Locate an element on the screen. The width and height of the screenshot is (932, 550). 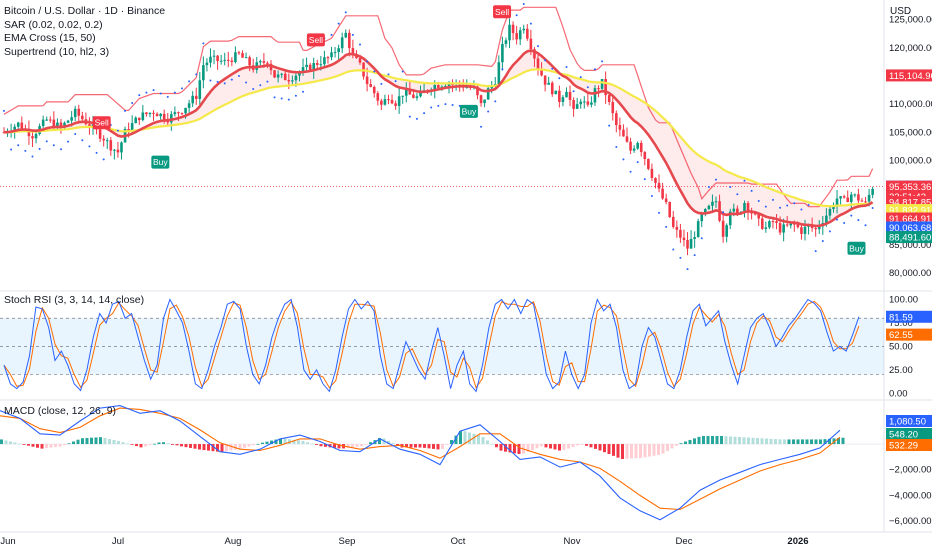
ema-legend: EMA Cross (15, 50) is located at coordinates (50, 38).